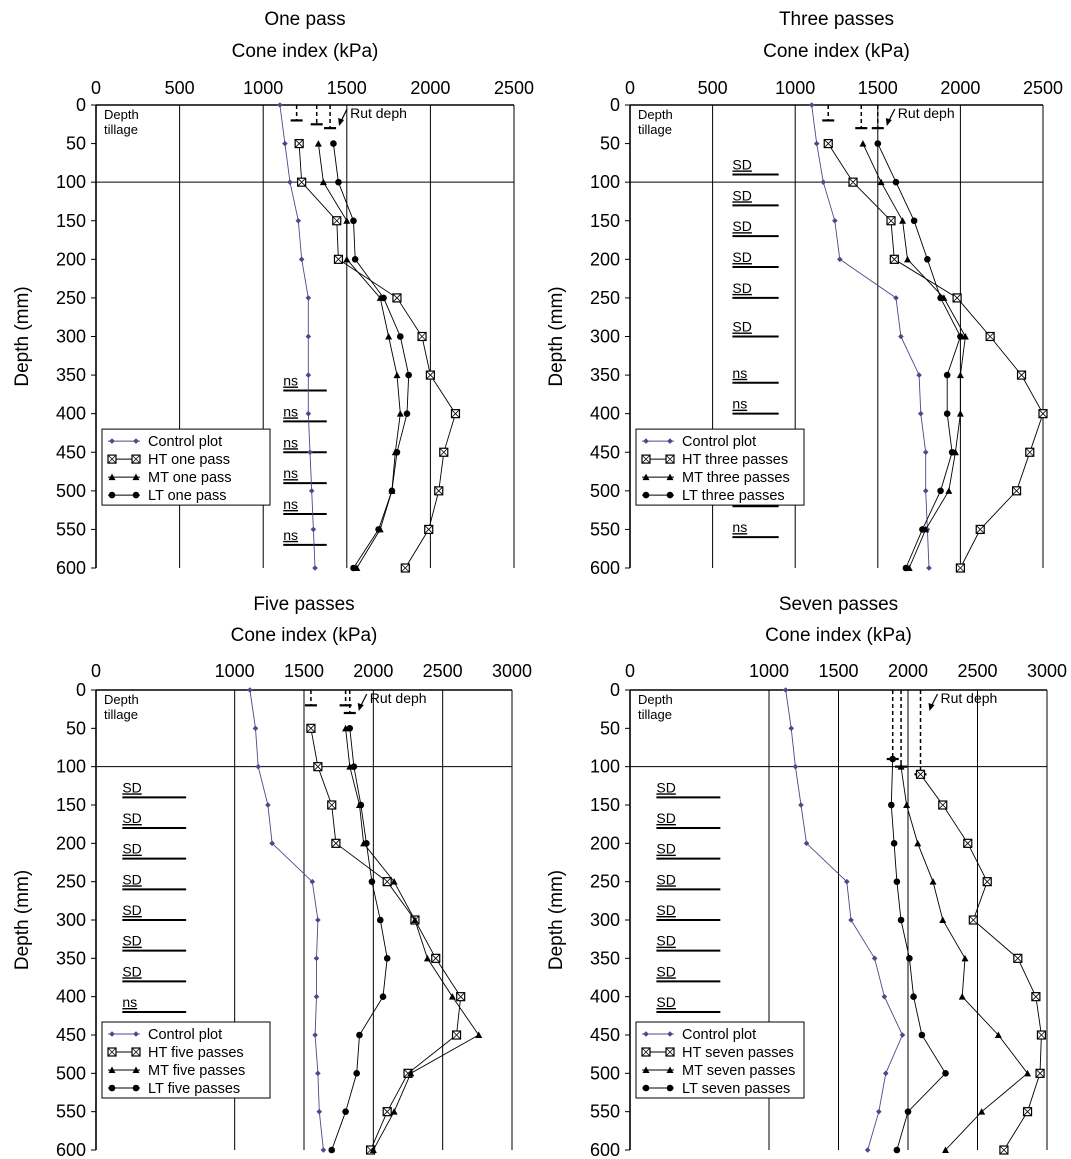 The image size is (1071, 1159). Describe the element at coordinates (739, 373) in the screenshot. I see `significance-label: ns` at that location.